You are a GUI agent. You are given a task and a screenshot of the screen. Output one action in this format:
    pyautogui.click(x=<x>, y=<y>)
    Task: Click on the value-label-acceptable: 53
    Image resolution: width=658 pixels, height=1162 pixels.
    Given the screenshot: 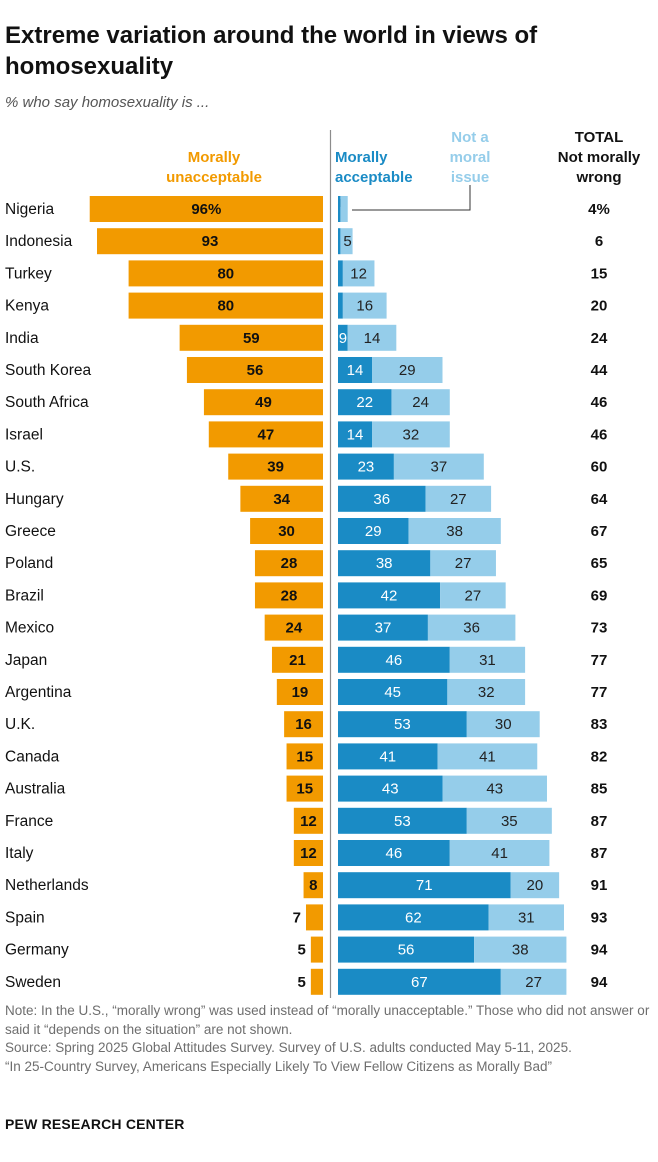 What is the action you would take?
    pyautogui.click(x=402, y=724)
    